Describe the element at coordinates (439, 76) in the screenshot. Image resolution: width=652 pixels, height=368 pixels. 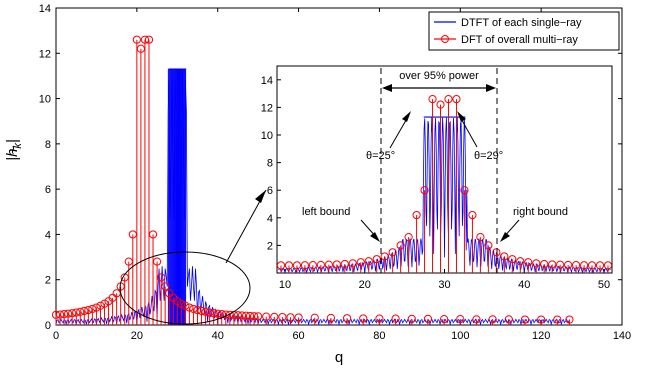
I see `annotation-power: over 95% power` at that location.